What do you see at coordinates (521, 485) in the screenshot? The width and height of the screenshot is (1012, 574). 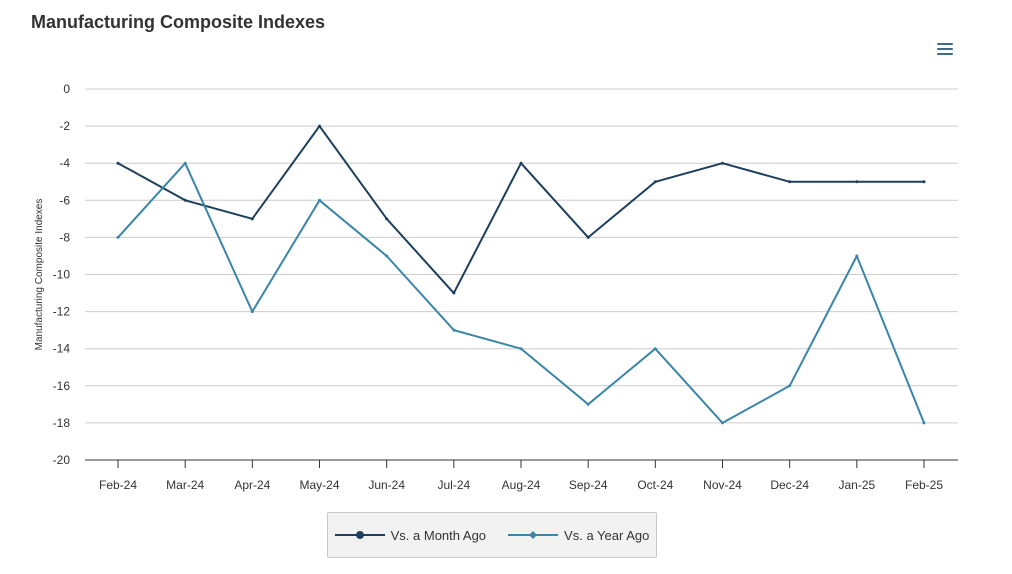 I see `x-tick-label: Aug-24` at bounding box center [521, 485].